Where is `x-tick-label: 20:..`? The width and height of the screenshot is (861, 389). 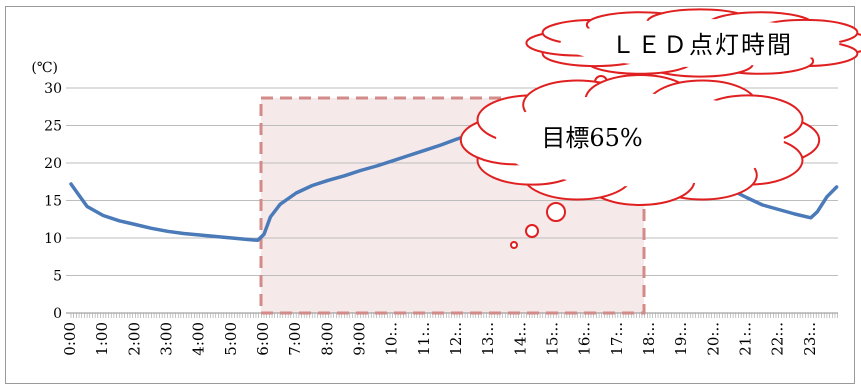 x-tick-label: 20:.. is located at coordinates (713, 339).